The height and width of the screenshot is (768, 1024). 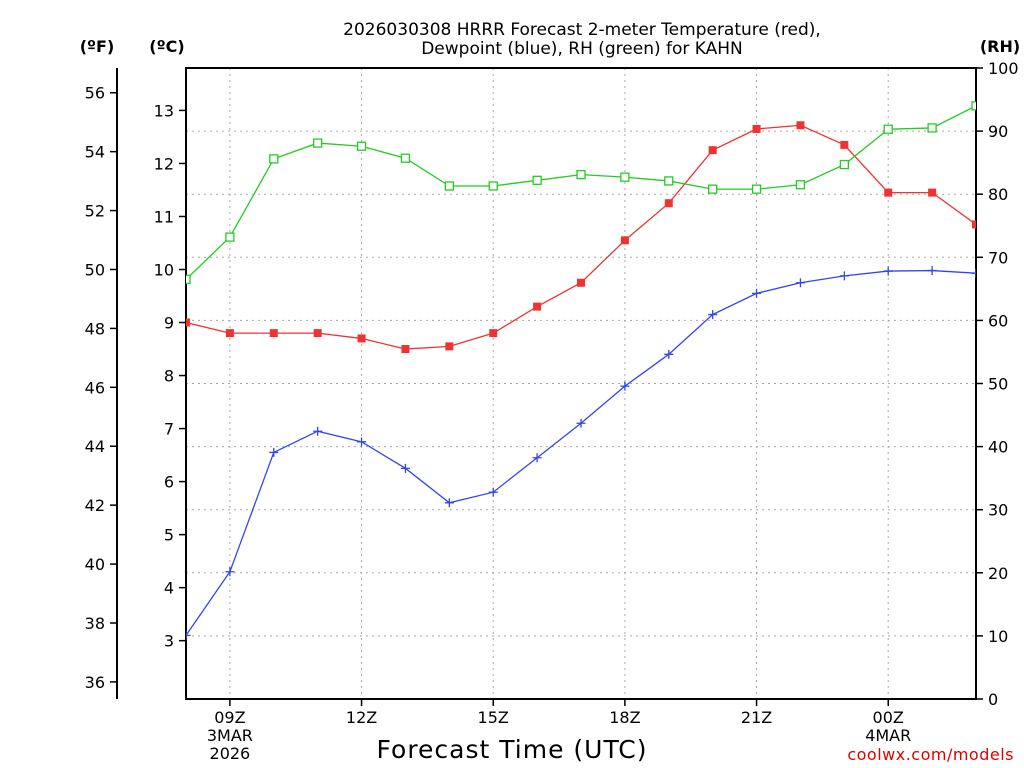 I want to click on celsius-tick-label: 8, so click(x=169, y=376).